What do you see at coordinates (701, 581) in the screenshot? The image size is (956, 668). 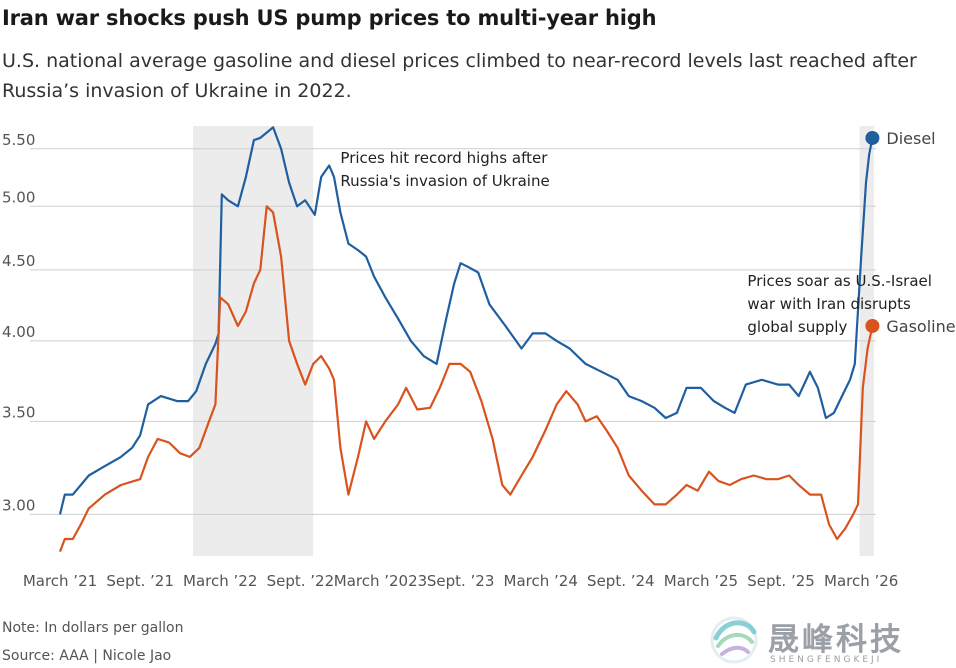 I see `x-tick-label: March ’25` at bounding box center [701, 581].